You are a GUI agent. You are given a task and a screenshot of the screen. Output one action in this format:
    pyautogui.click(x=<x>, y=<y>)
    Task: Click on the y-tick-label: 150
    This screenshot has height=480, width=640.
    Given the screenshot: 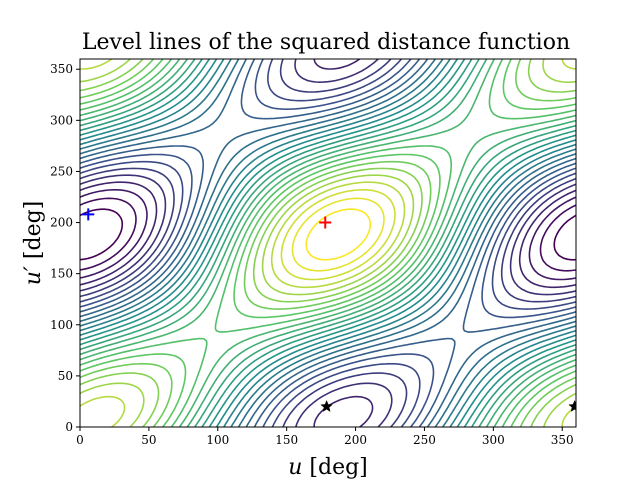 What is the action you would take?
    pyautogui.click(x=61, y=274)
    